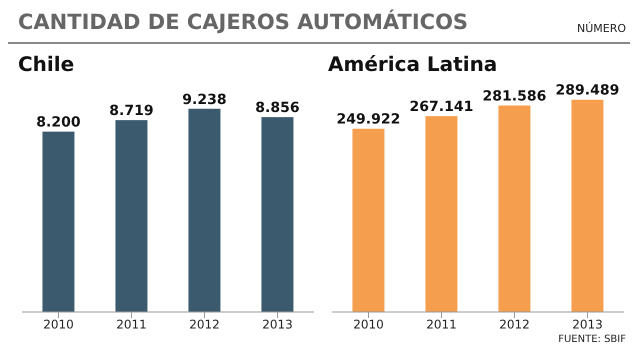  Describe the element at coordinates (277, 108) in the screenshot. I see `data-label: 8.856` at that location.